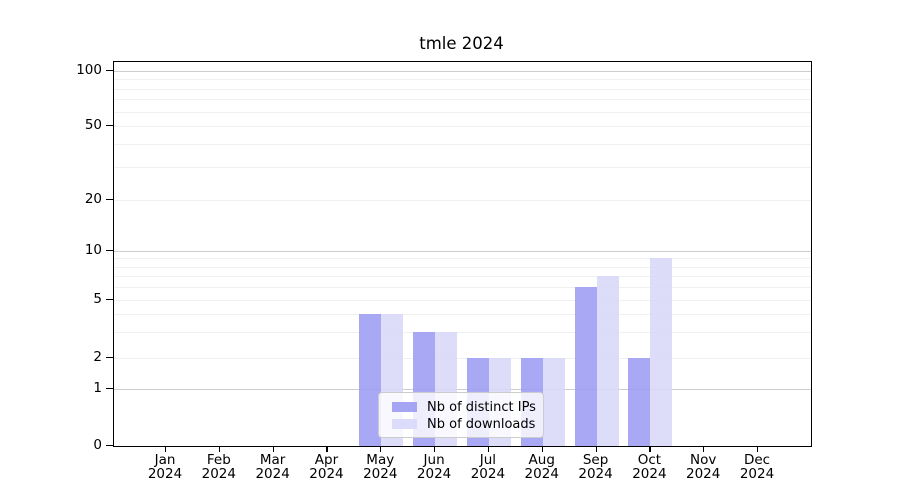 The width and height of the screenshot is (900, 500). I want to click on x-tick-month: Jul, so click(488, 460).